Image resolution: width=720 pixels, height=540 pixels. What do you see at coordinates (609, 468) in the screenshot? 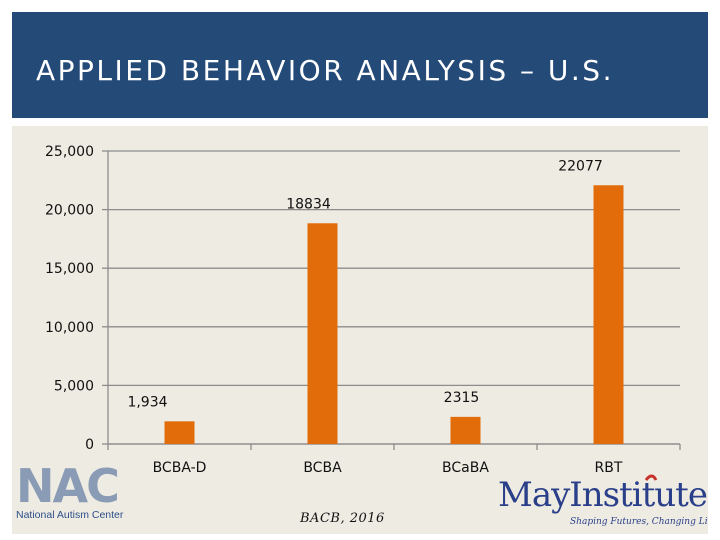
I see `x-tick-label: RBT` at bounding box center [609, 468].